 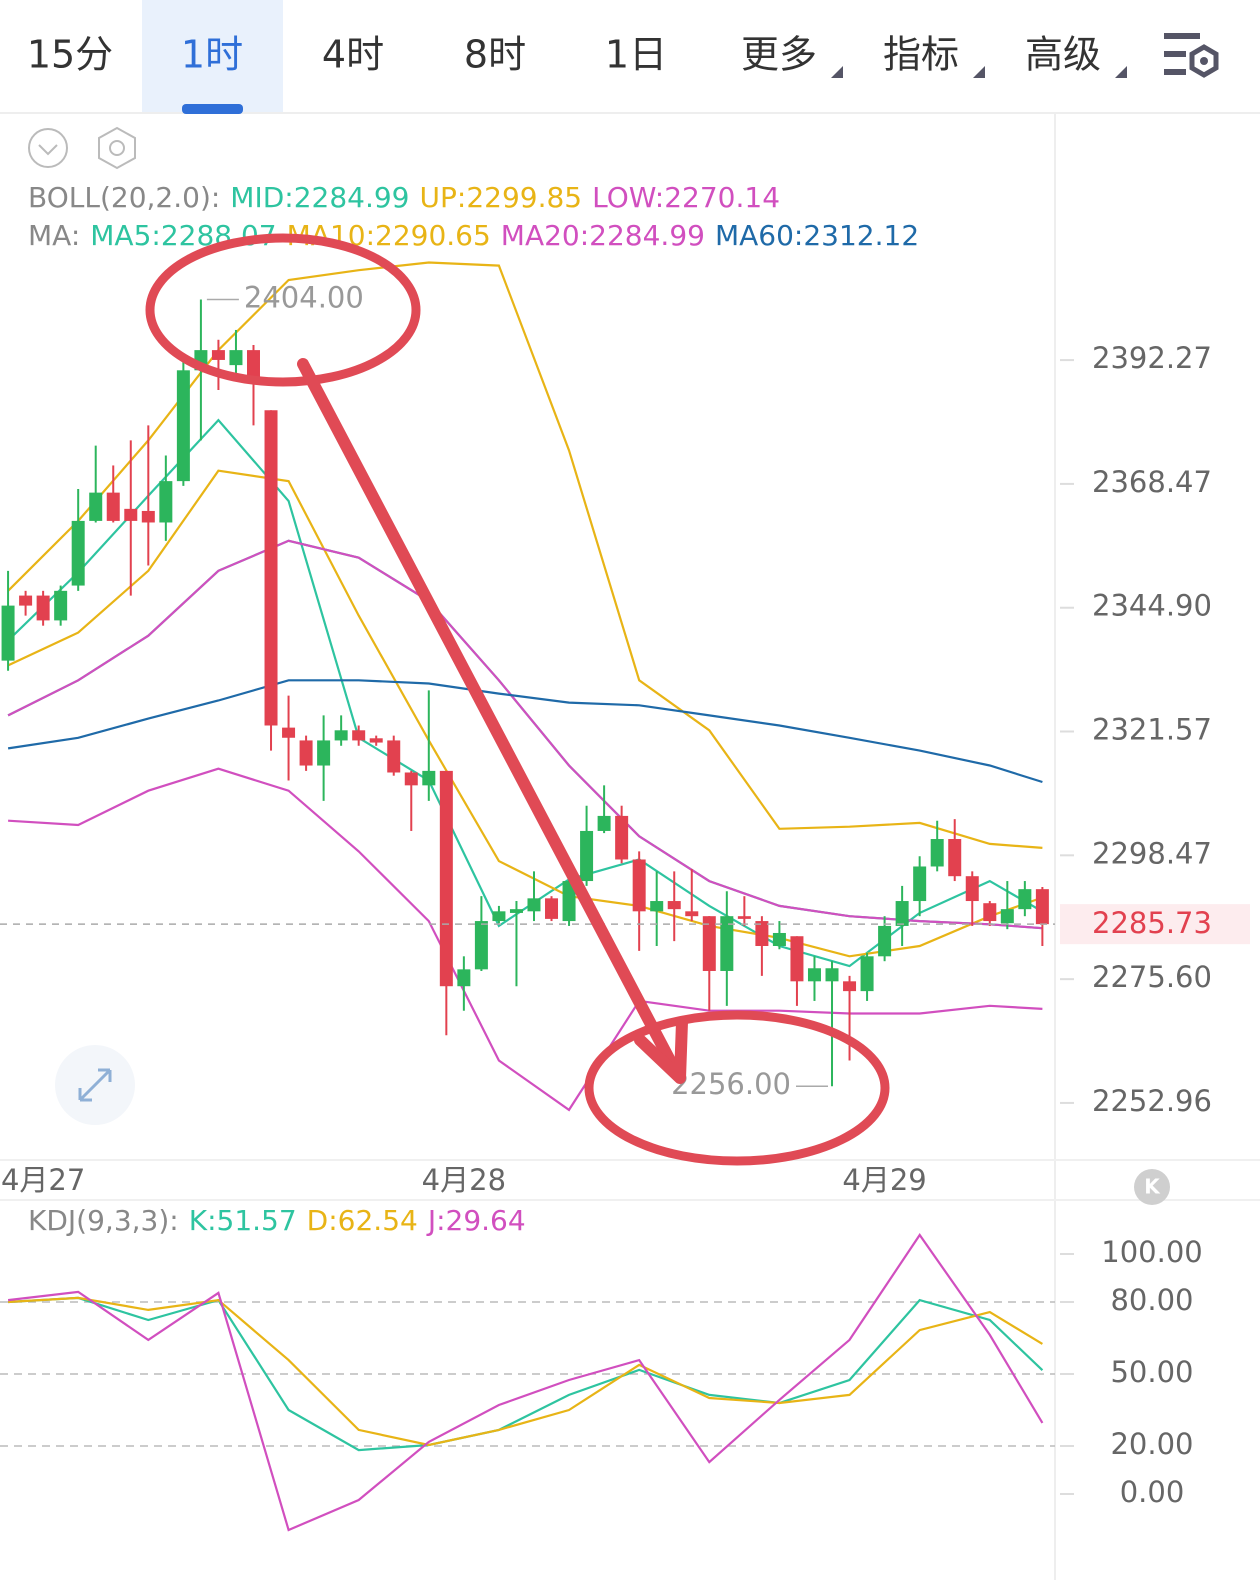 What do you see at coordinates (319, 197) in the screenshot?
I see `legend-item: MID:2284.99` at bounding box center [319, 197].